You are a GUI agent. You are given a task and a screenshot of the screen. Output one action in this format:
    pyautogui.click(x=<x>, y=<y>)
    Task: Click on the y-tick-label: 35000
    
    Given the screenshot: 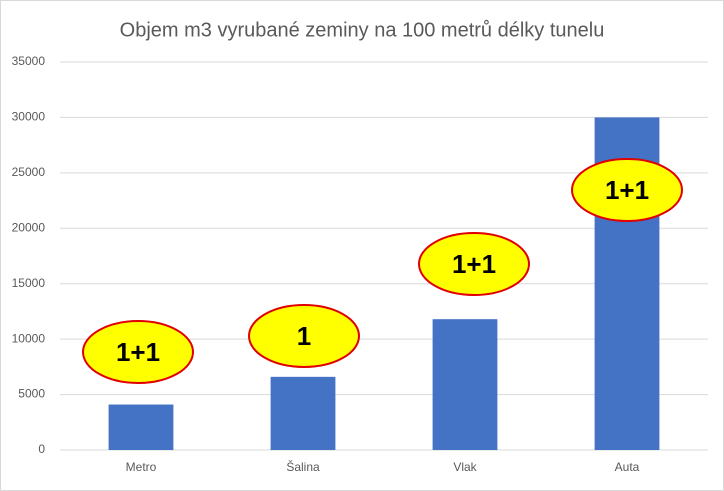 What is the action you would take?
    pyautogui.click(x=29, y=61)
    